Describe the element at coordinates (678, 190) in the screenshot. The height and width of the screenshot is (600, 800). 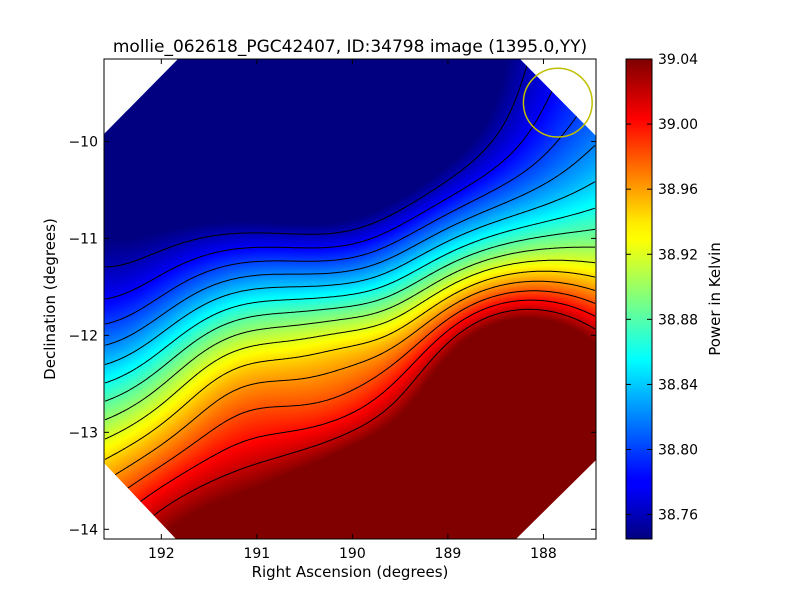
I see `colorbar-tick-label: 38.96` at that location.